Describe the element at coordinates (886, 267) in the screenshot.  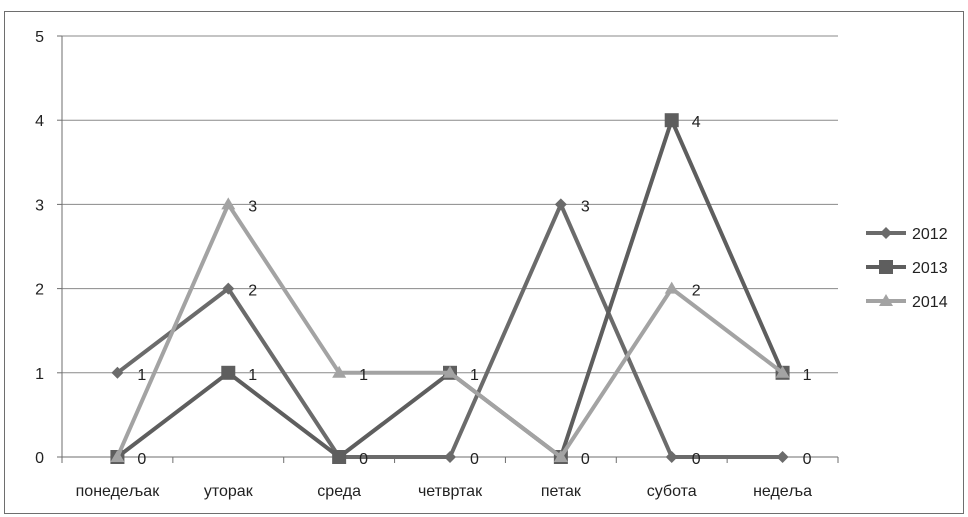
I see `legend-marker-2013` at that location.